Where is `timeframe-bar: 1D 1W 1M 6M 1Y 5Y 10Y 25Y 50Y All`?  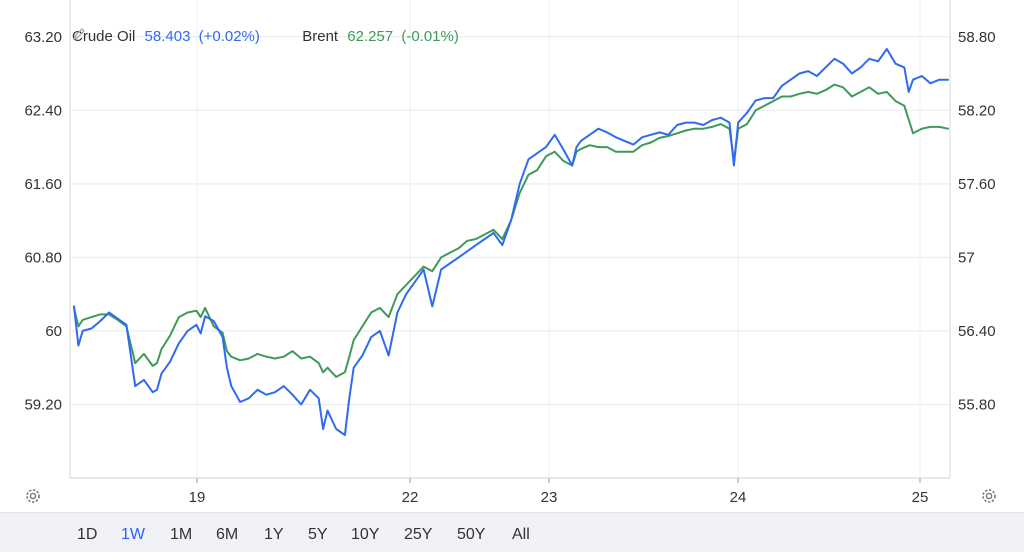 timeframe-bar: 1D 1W 1M 6M 1Y 5Y 10Y 25Y 50Y All is located at coordinates (512, 532).